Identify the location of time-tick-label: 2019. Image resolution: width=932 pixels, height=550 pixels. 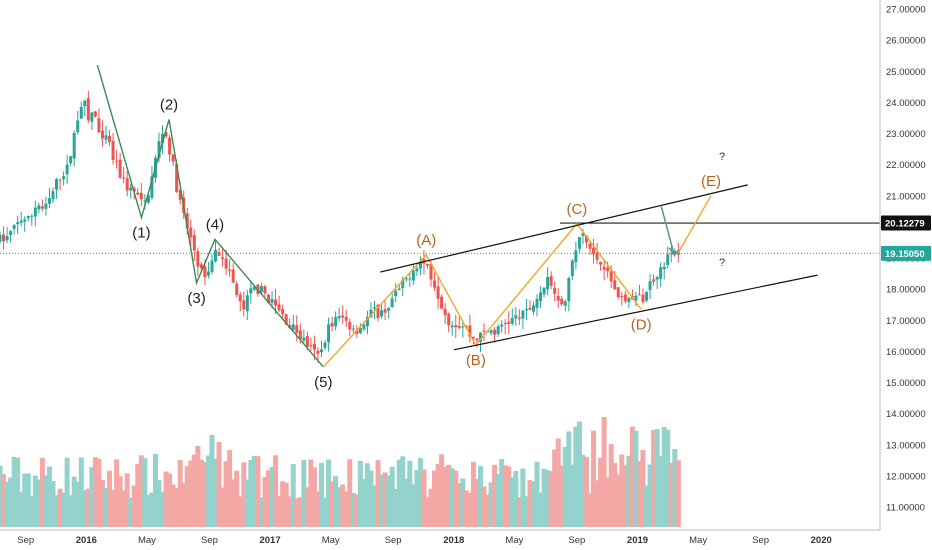
(637, 540).